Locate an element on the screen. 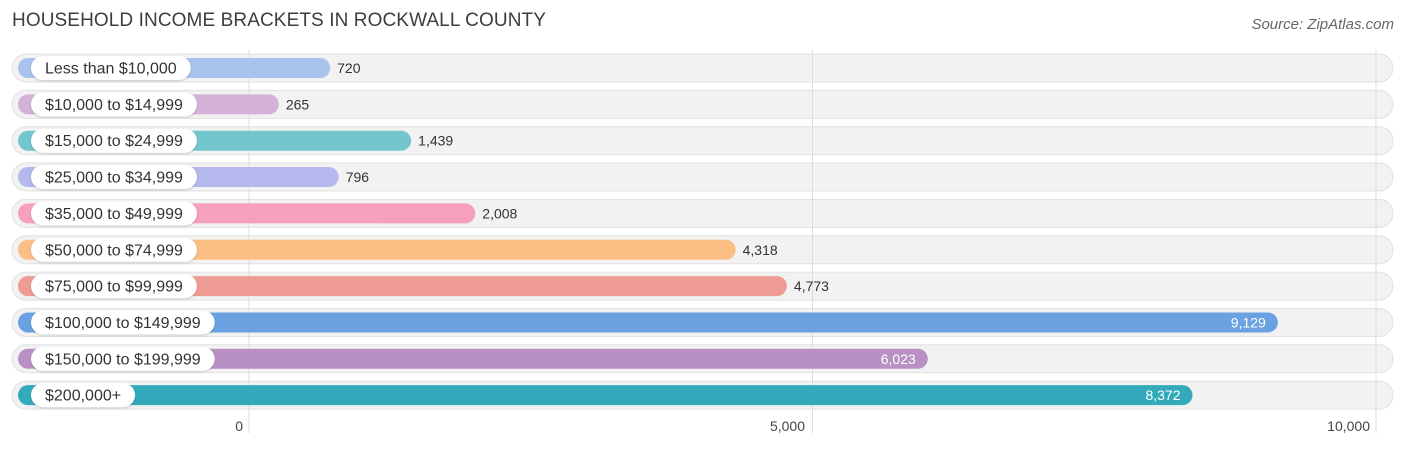  bar-group: $25,000 to $34,999 796 is located at coordinates (194, 177).